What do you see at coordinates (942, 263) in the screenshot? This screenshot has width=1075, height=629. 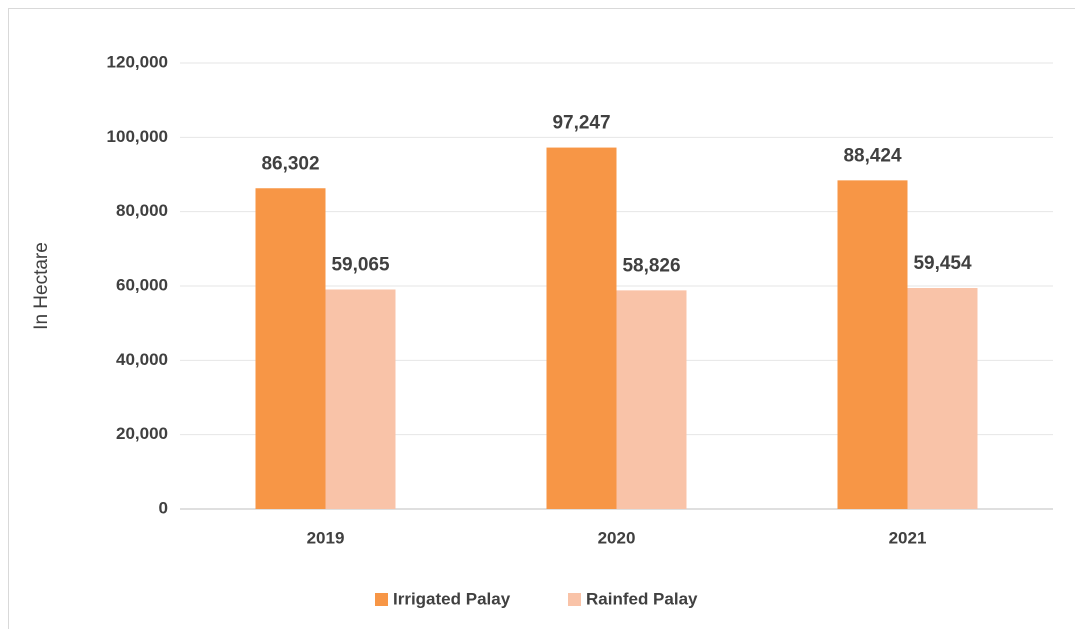 I see `data-label: 59,454` at bounding box center [942, 263].